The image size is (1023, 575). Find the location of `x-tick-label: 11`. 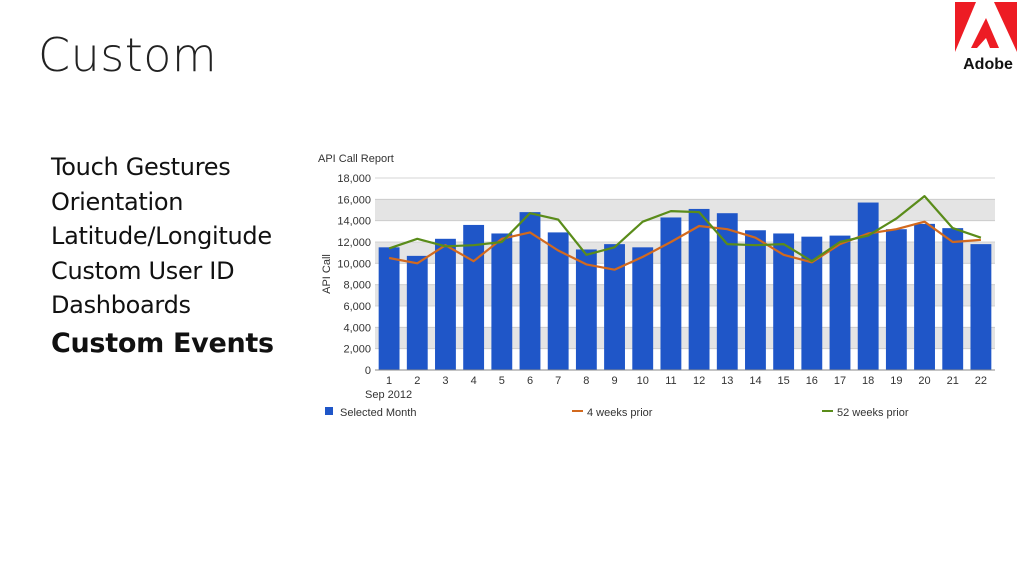

x-tick-label: 11 is located at coordinates (670, 381).